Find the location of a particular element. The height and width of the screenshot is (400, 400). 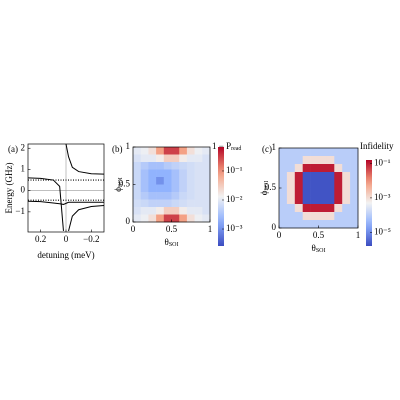

x-axis-label: θSOI is located at coordinates (319, 248).